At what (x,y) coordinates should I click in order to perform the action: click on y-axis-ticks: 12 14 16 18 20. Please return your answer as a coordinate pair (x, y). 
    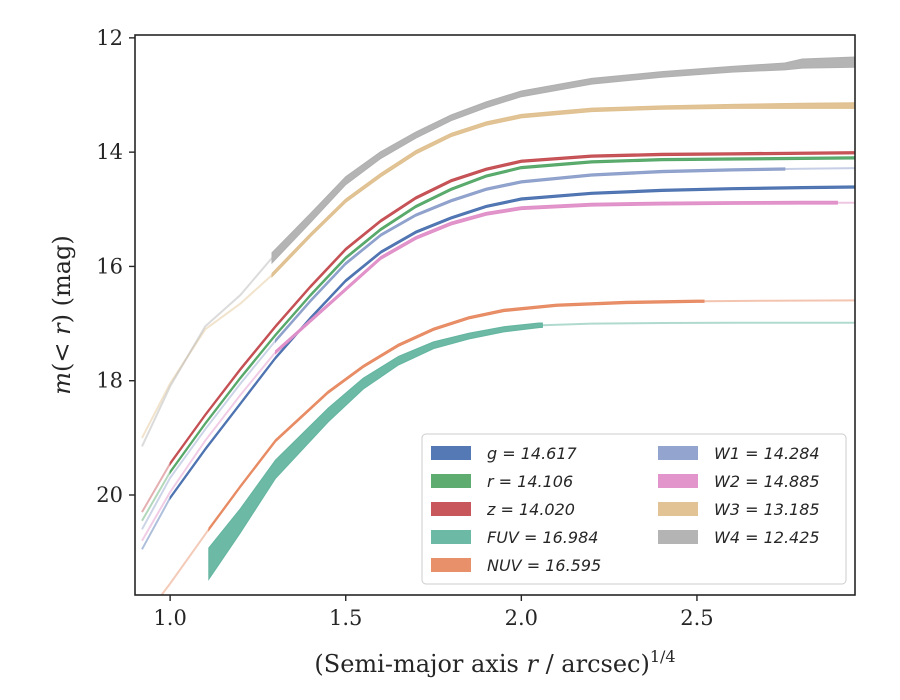
    Looking at the image, I should click on (115, 266).